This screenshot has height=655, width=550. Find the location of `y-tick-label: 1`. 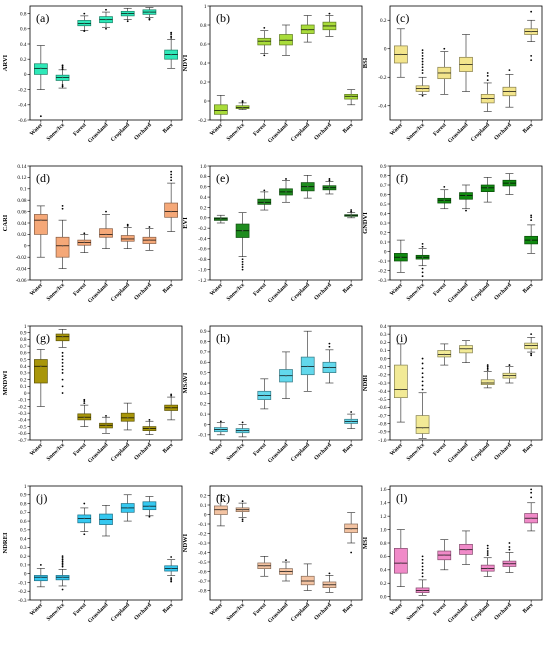

y-tick-label: 1 is located at coordinates (25, 487).